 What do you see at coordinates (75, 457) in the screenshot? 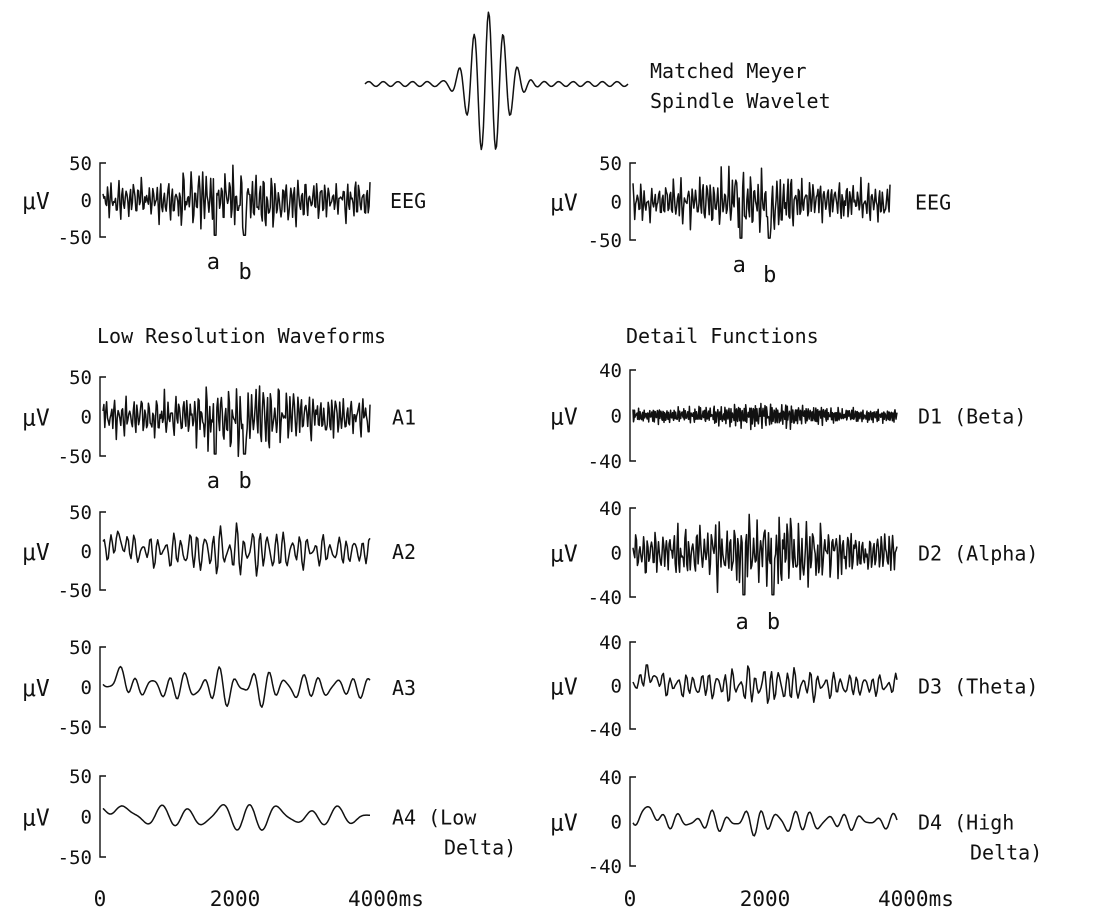
I see `y-tick-bottom-A1: -50` at bounding box center [75, 457].